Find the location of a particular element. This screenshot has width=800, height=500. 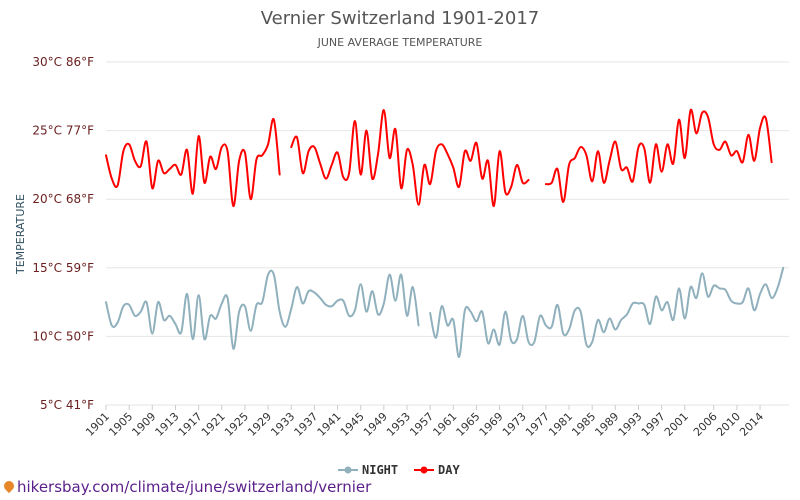

x-tick-label: 1921 is located at coordinates (213, 424).